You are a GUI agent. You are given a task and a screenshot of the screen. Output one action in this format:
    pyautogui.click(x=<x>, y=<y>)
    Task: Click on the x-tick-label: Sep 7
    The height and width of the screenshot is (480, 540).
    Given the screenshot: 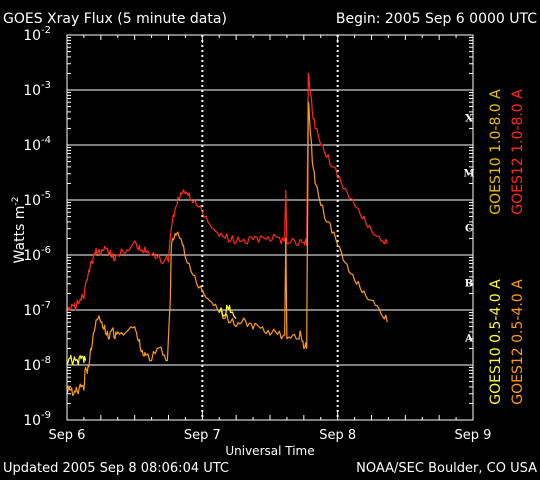 What is the action you would take?
    pyautogui.click(x=202, y=435)
    